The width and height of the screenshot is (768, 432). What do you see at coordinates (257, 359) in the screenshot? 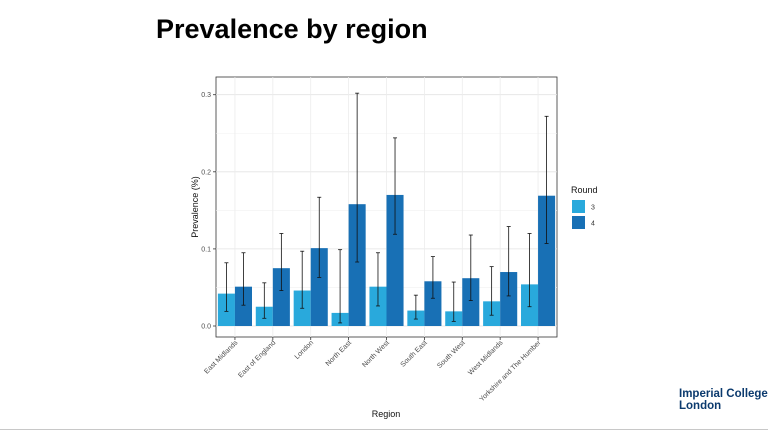
I see `x-tick-label: East of England` at bounding box center [257, 359].